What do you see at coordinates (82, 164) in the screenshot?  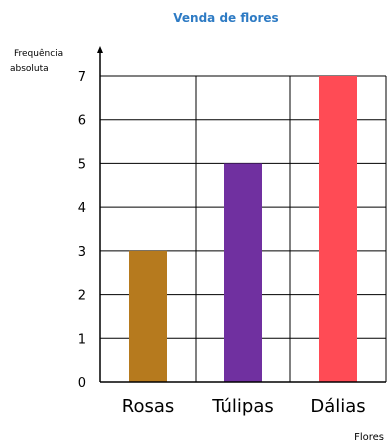 I see `y-tick-label: 5` at bounding box center [82, 164].